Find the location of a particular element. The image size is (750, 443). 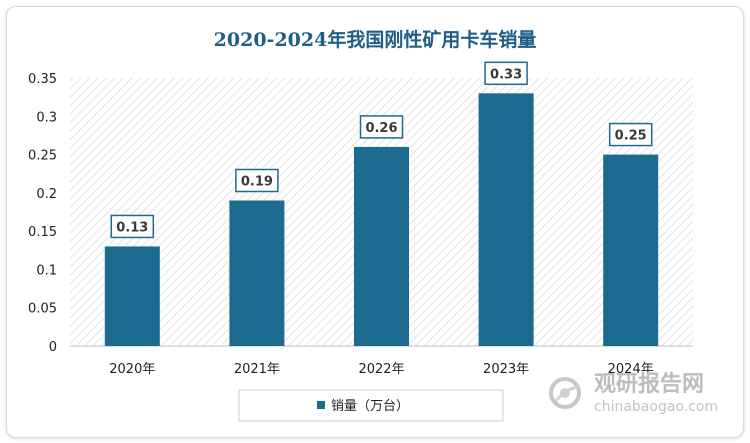

y-tick-label: 0.3 is located at coordinates (46, 117).